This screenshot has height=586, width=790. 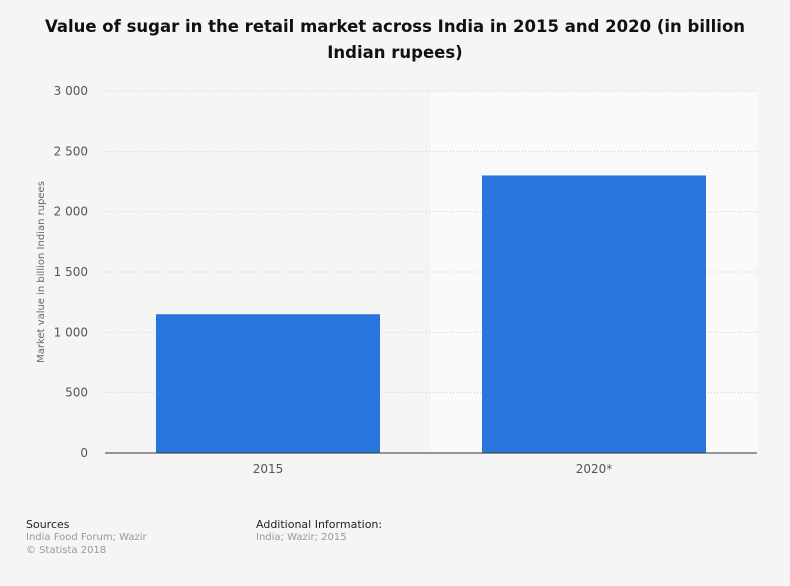 I want to click on bar-2020, so click(x=594, y=314).